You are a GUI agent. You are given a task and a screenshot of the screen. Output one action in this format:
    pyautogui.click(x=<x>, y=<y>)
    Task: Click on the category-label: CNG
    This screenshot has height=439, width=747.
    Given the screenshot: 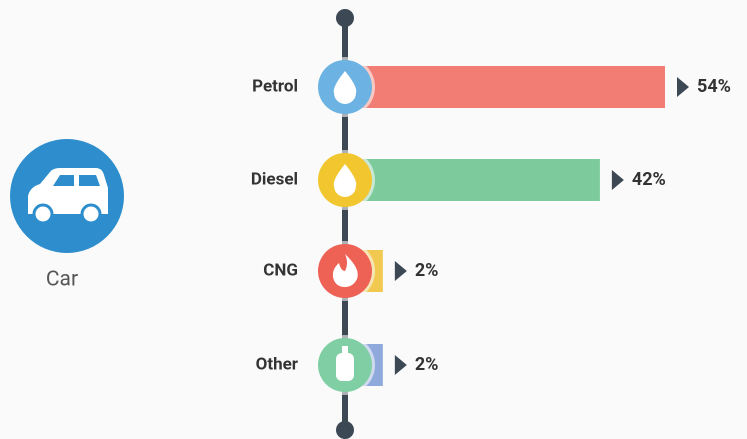 What is the action you would take?
    pyautogui.click(x=280, y=270)
    